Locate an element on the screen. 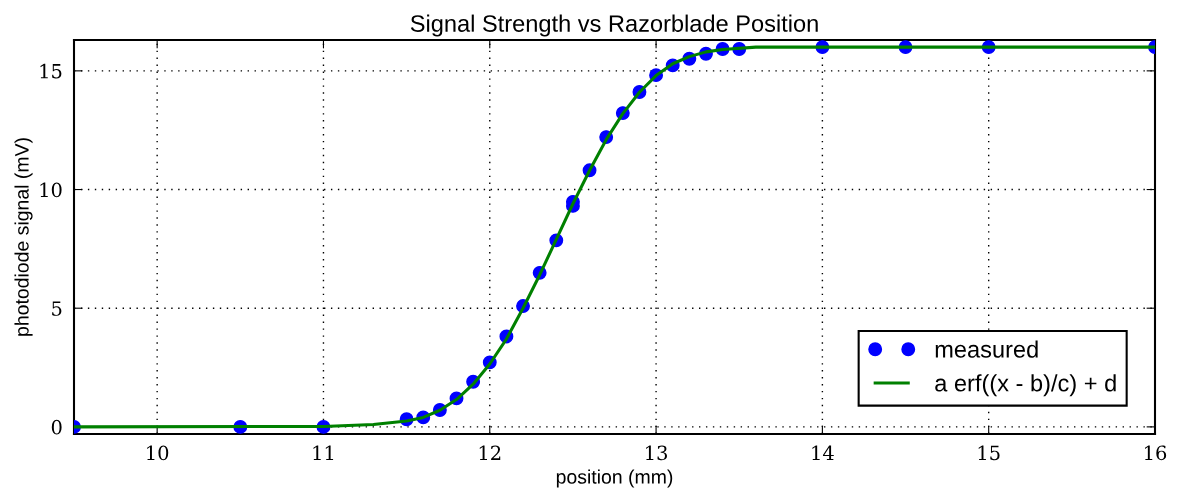  x-tick-label: 15 is located at coordinates (989, 453).